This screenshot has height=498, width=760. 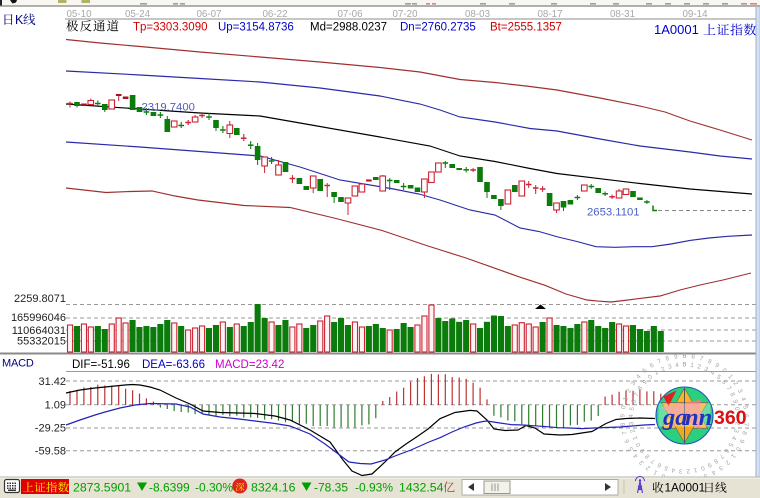 What do you see at coordinates (613, 213) in the screenshot?
I see `svg-text: 2653.1101` at bounding box center [613, 213].